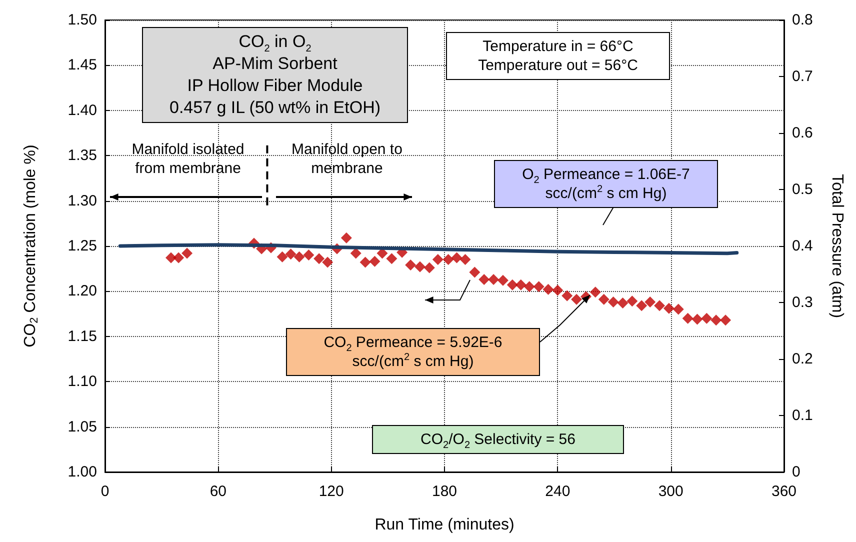 Image resolution: width=856 pixels, height=542 pixels. What do you see at coordinates (82, 291) in the screenshot?
I see `y-tick-label: 1.20` at bounding box center [82, 291].